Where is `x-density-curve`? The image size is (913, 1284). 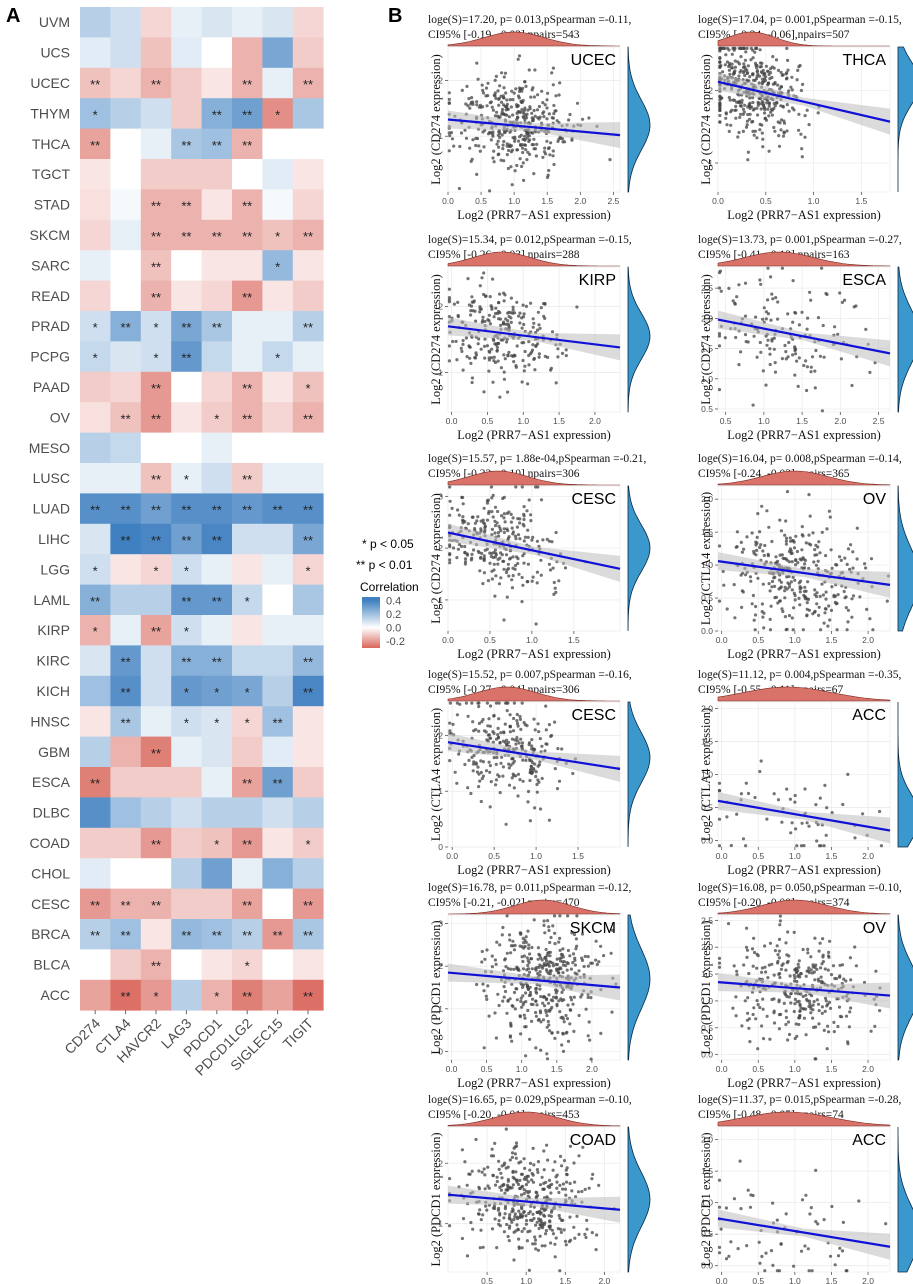 x-density-curve is located at coordinates (804, 478).